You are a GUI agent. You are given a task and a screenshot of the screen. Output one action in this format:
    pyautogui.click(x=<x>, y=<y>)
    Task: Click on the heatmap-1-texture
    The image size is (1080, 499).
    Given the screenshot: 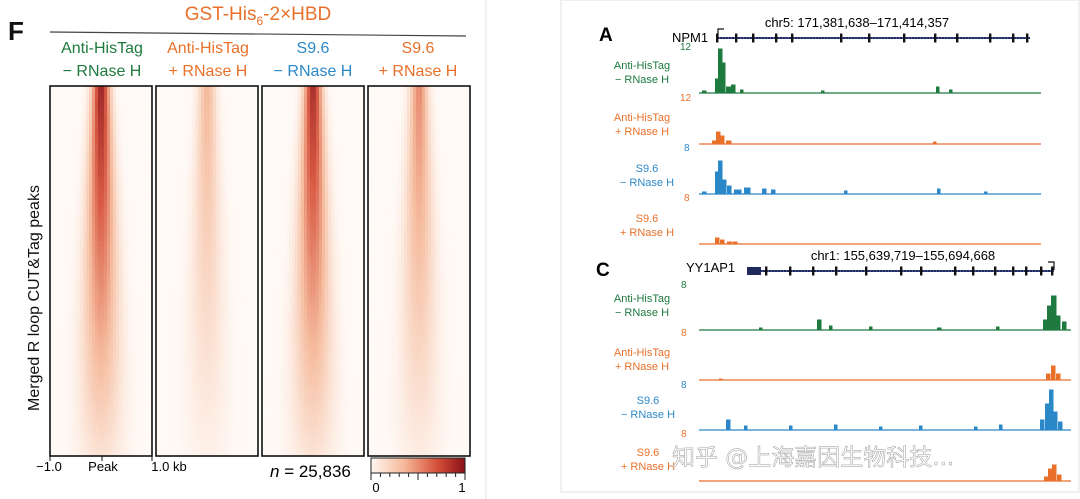 What is the action you would take?
    pyautogui.click(x=101, y=271)
    